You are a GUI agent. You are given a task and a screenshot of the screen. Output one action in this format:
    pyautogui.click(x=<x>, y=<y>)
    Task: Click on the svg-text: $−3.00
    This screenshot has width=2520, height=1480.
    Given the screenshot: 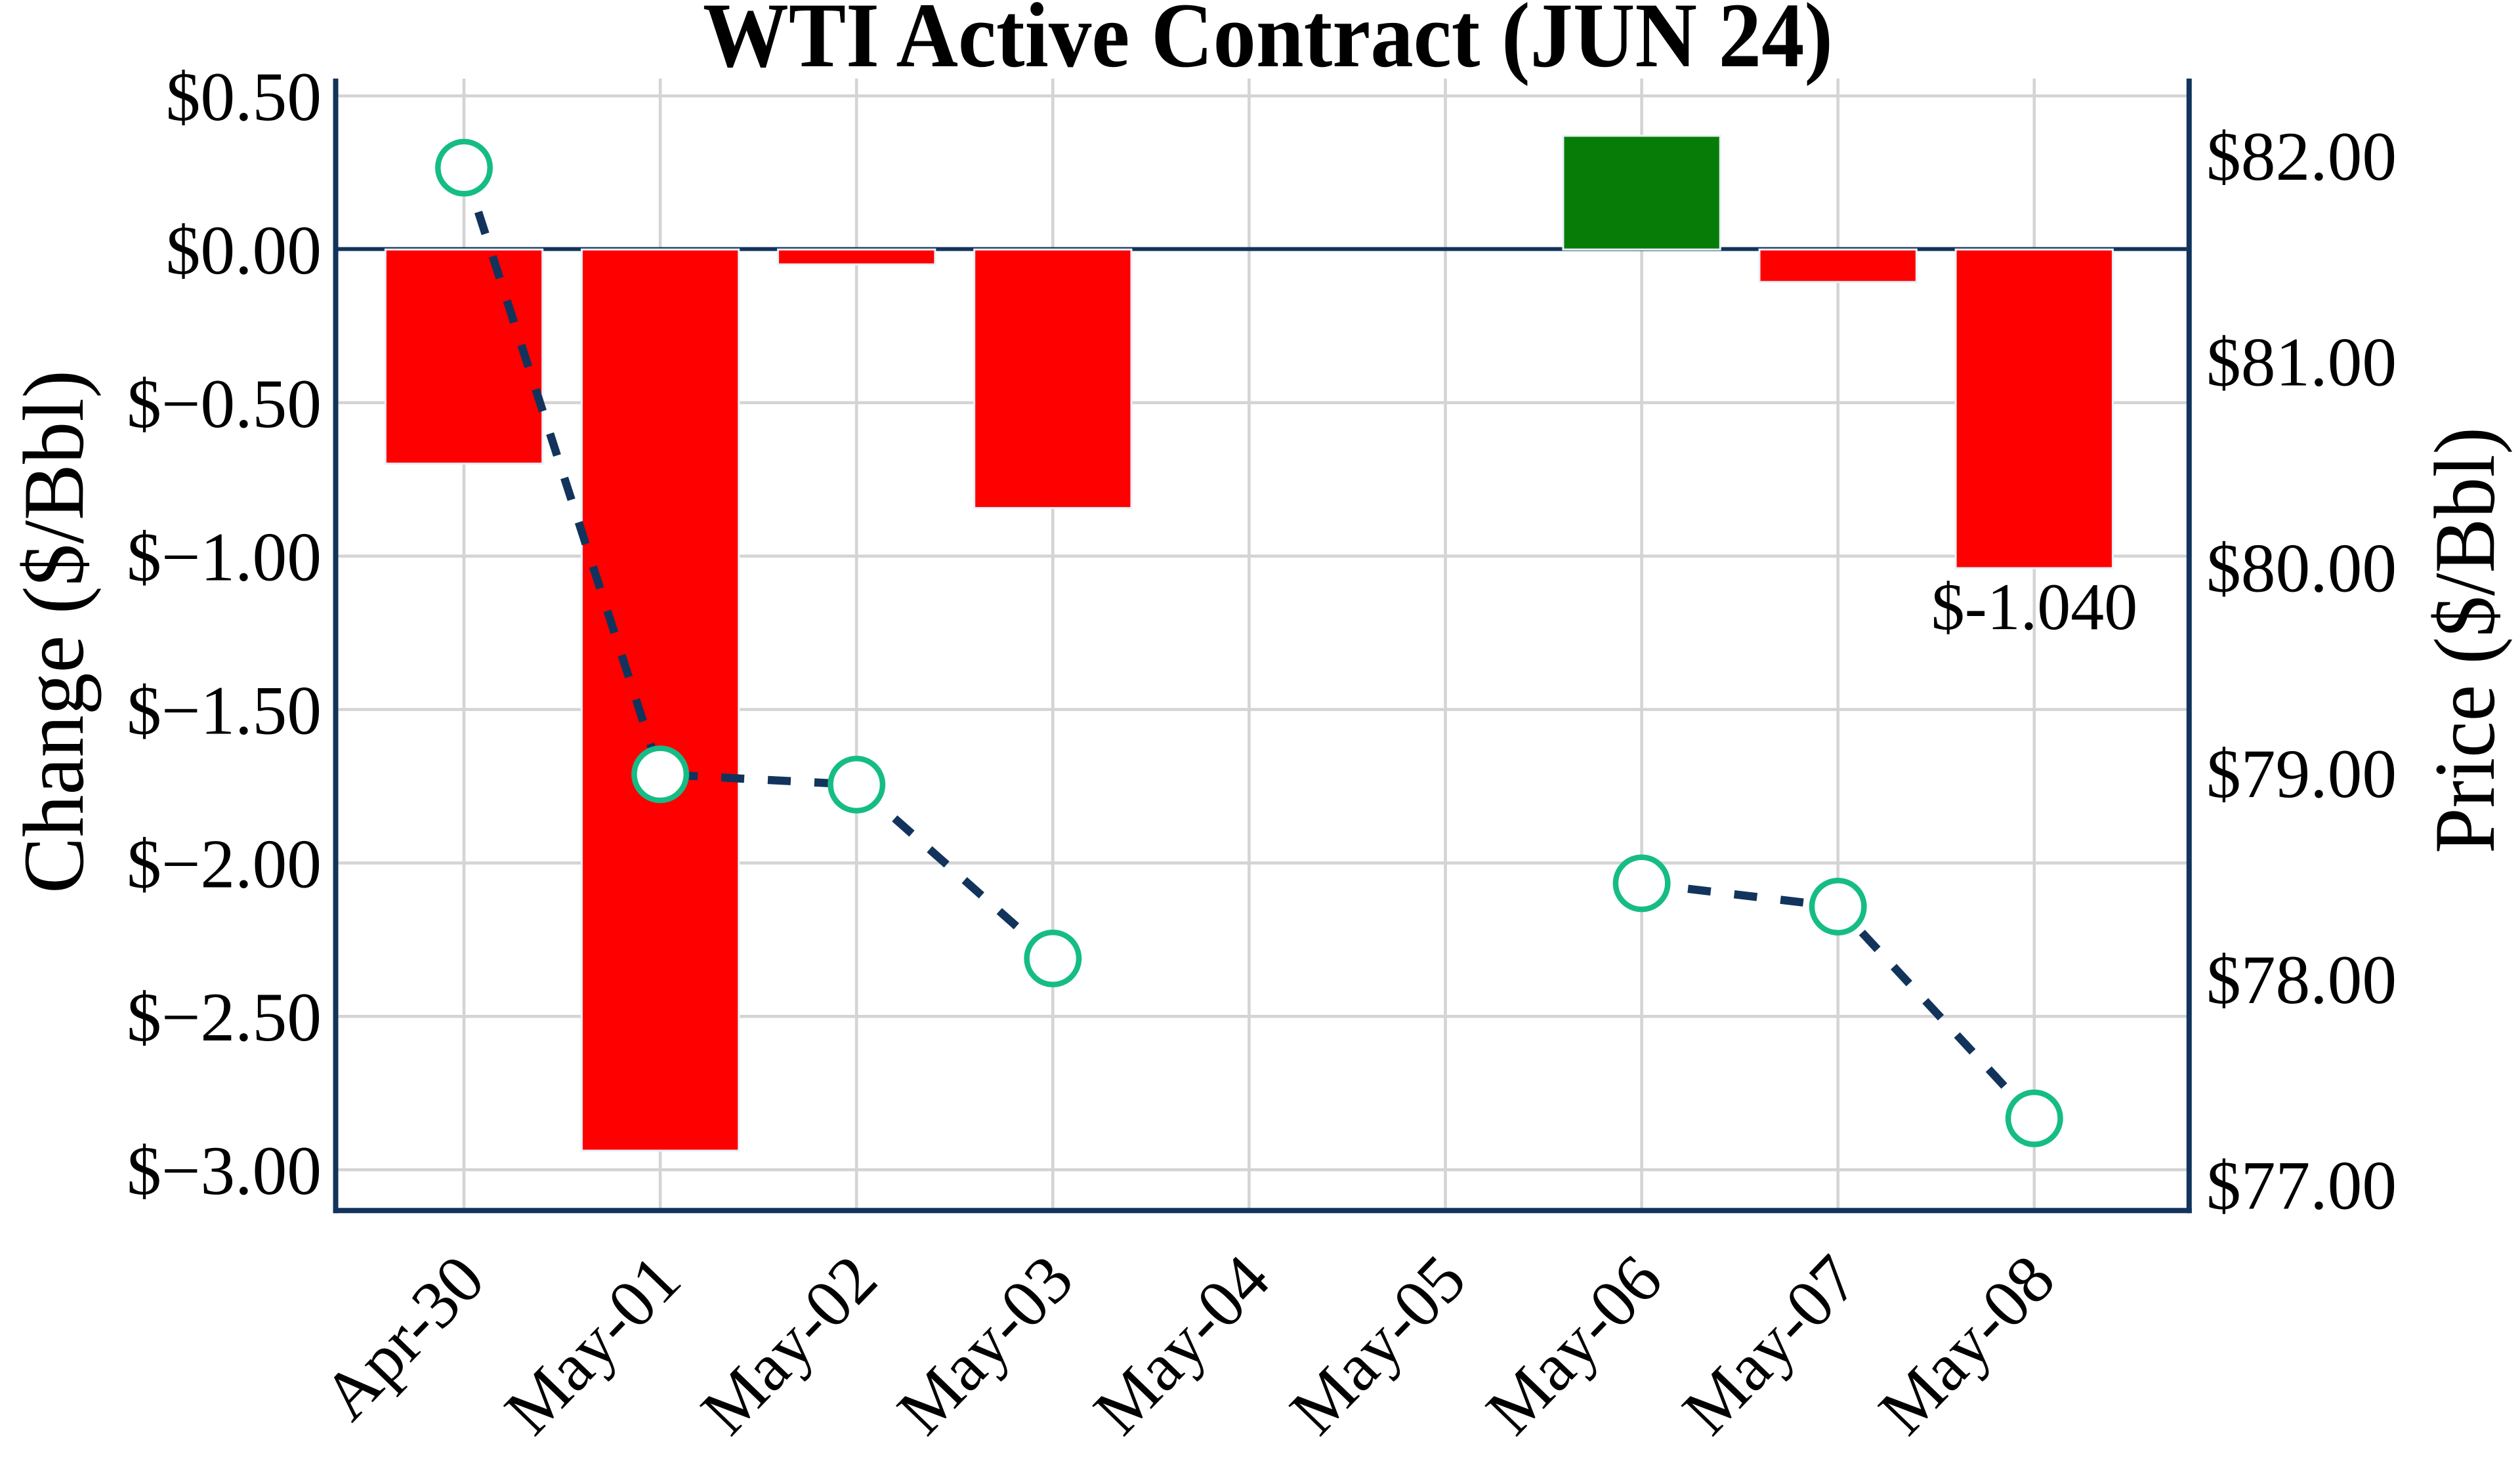 What is the action you would take?
    pyautogui.click(x=224, y=1170)
    